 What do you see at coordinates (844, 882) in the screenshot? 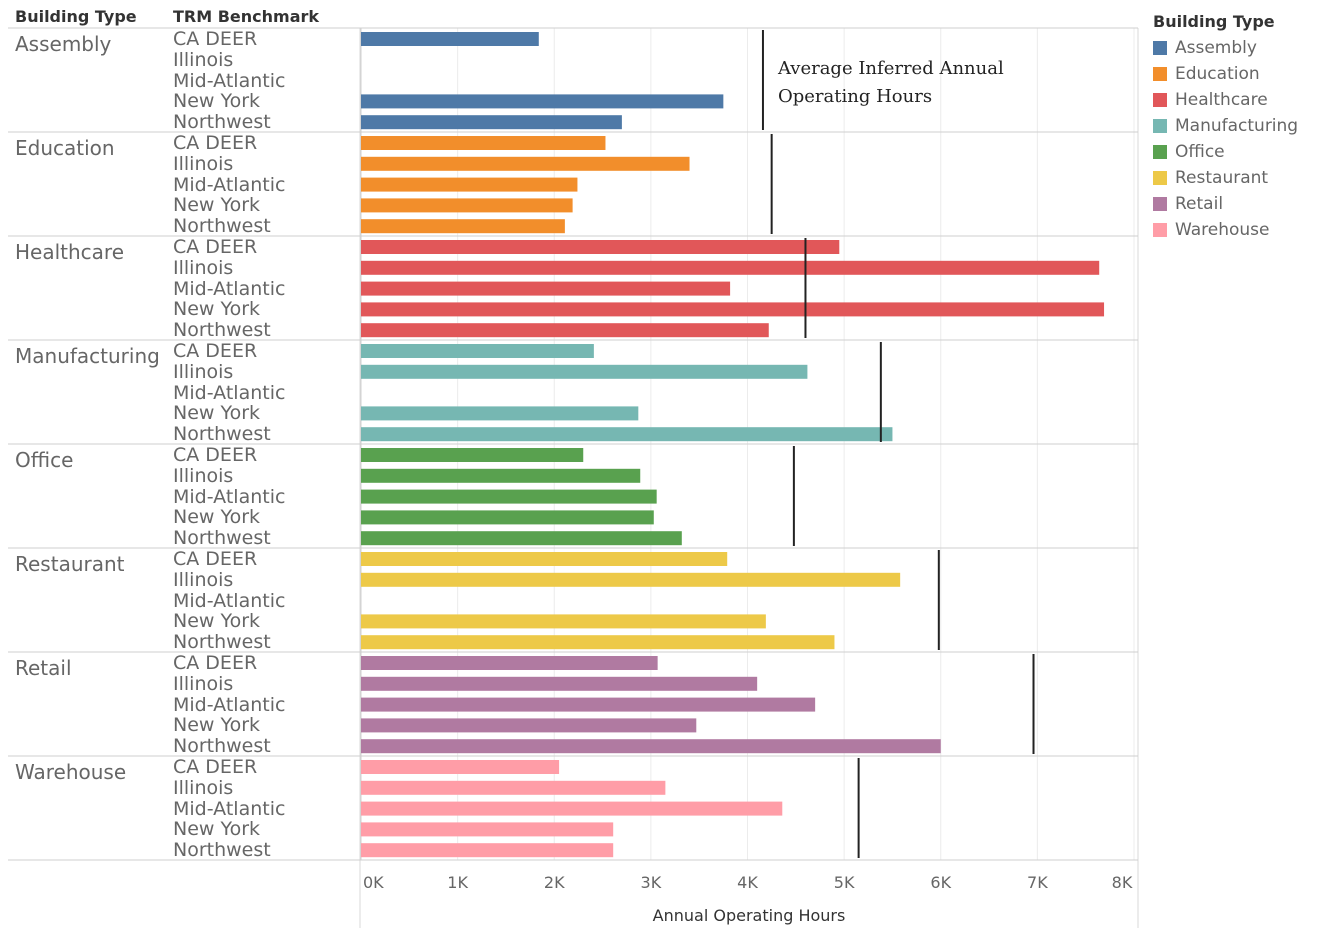
I see `x-tick-label: 5K` at bounding box center [844, 882].